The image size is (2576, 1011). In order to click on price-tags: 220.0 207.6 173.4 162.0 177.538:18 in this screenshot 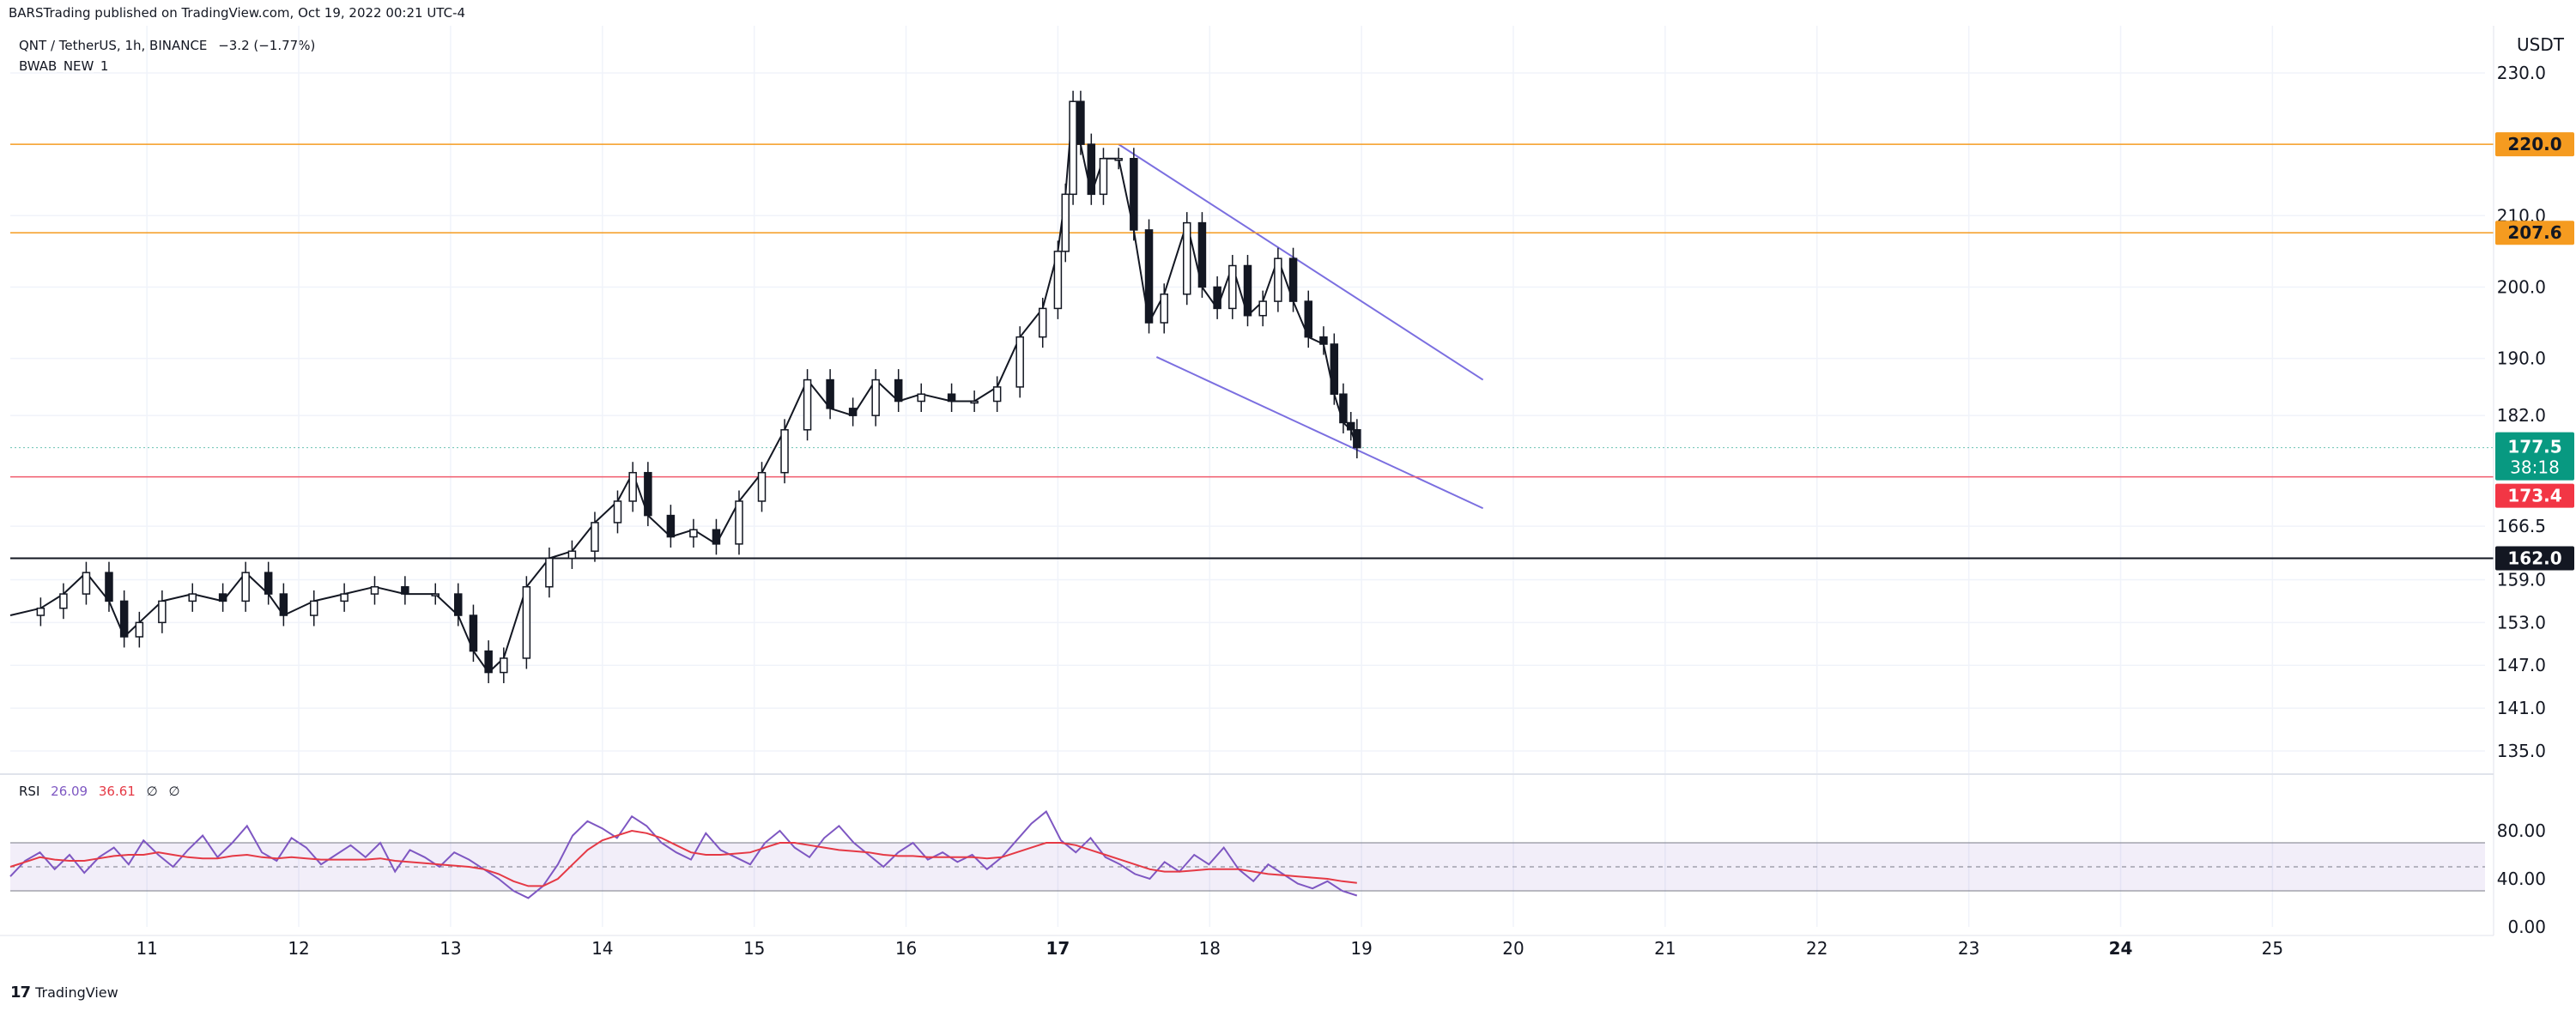, I will do `click(2534, 351)`.